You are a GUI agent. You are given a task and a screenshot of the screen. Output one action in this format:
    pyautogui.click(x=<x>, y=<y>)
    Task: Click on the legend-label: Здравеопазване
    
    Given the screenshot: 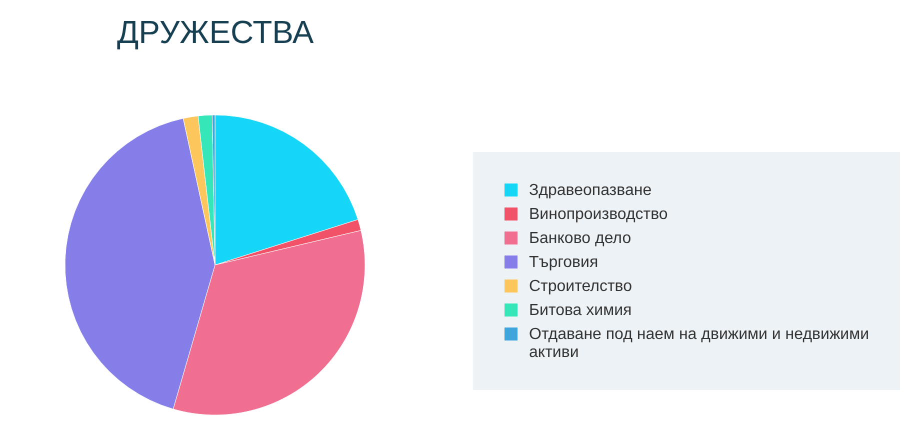 What is the action you would take?
    pyautogui.click(x=590, y=190)
    